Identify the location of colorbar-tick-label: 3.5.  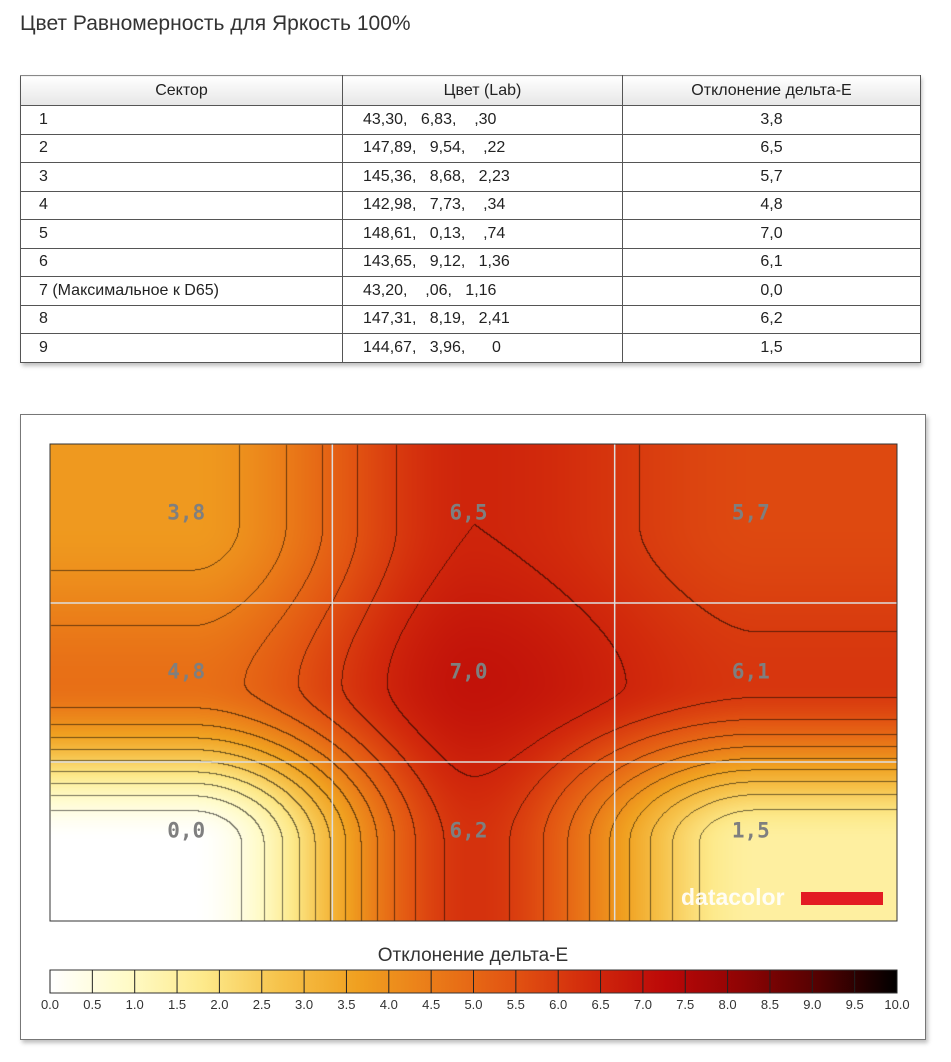
(346, 1004).